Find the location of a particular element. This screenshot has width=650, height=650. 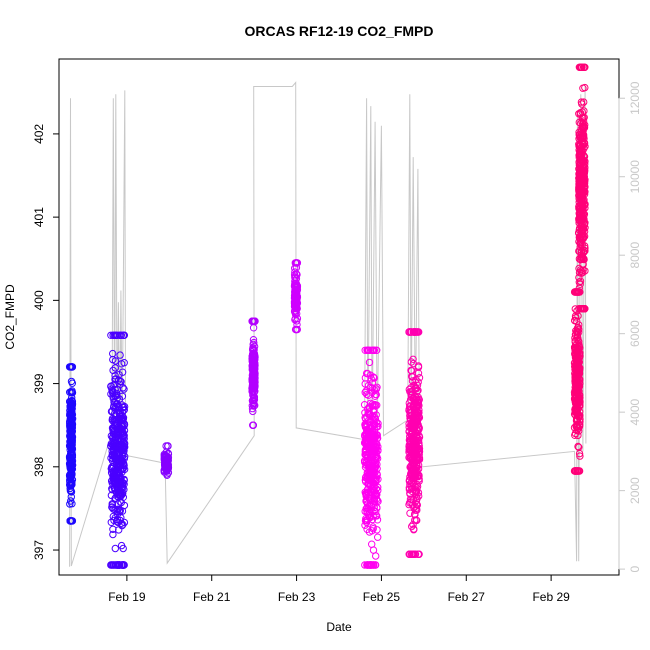

y-tick-label: 400 is located at coordinates (39, 300).